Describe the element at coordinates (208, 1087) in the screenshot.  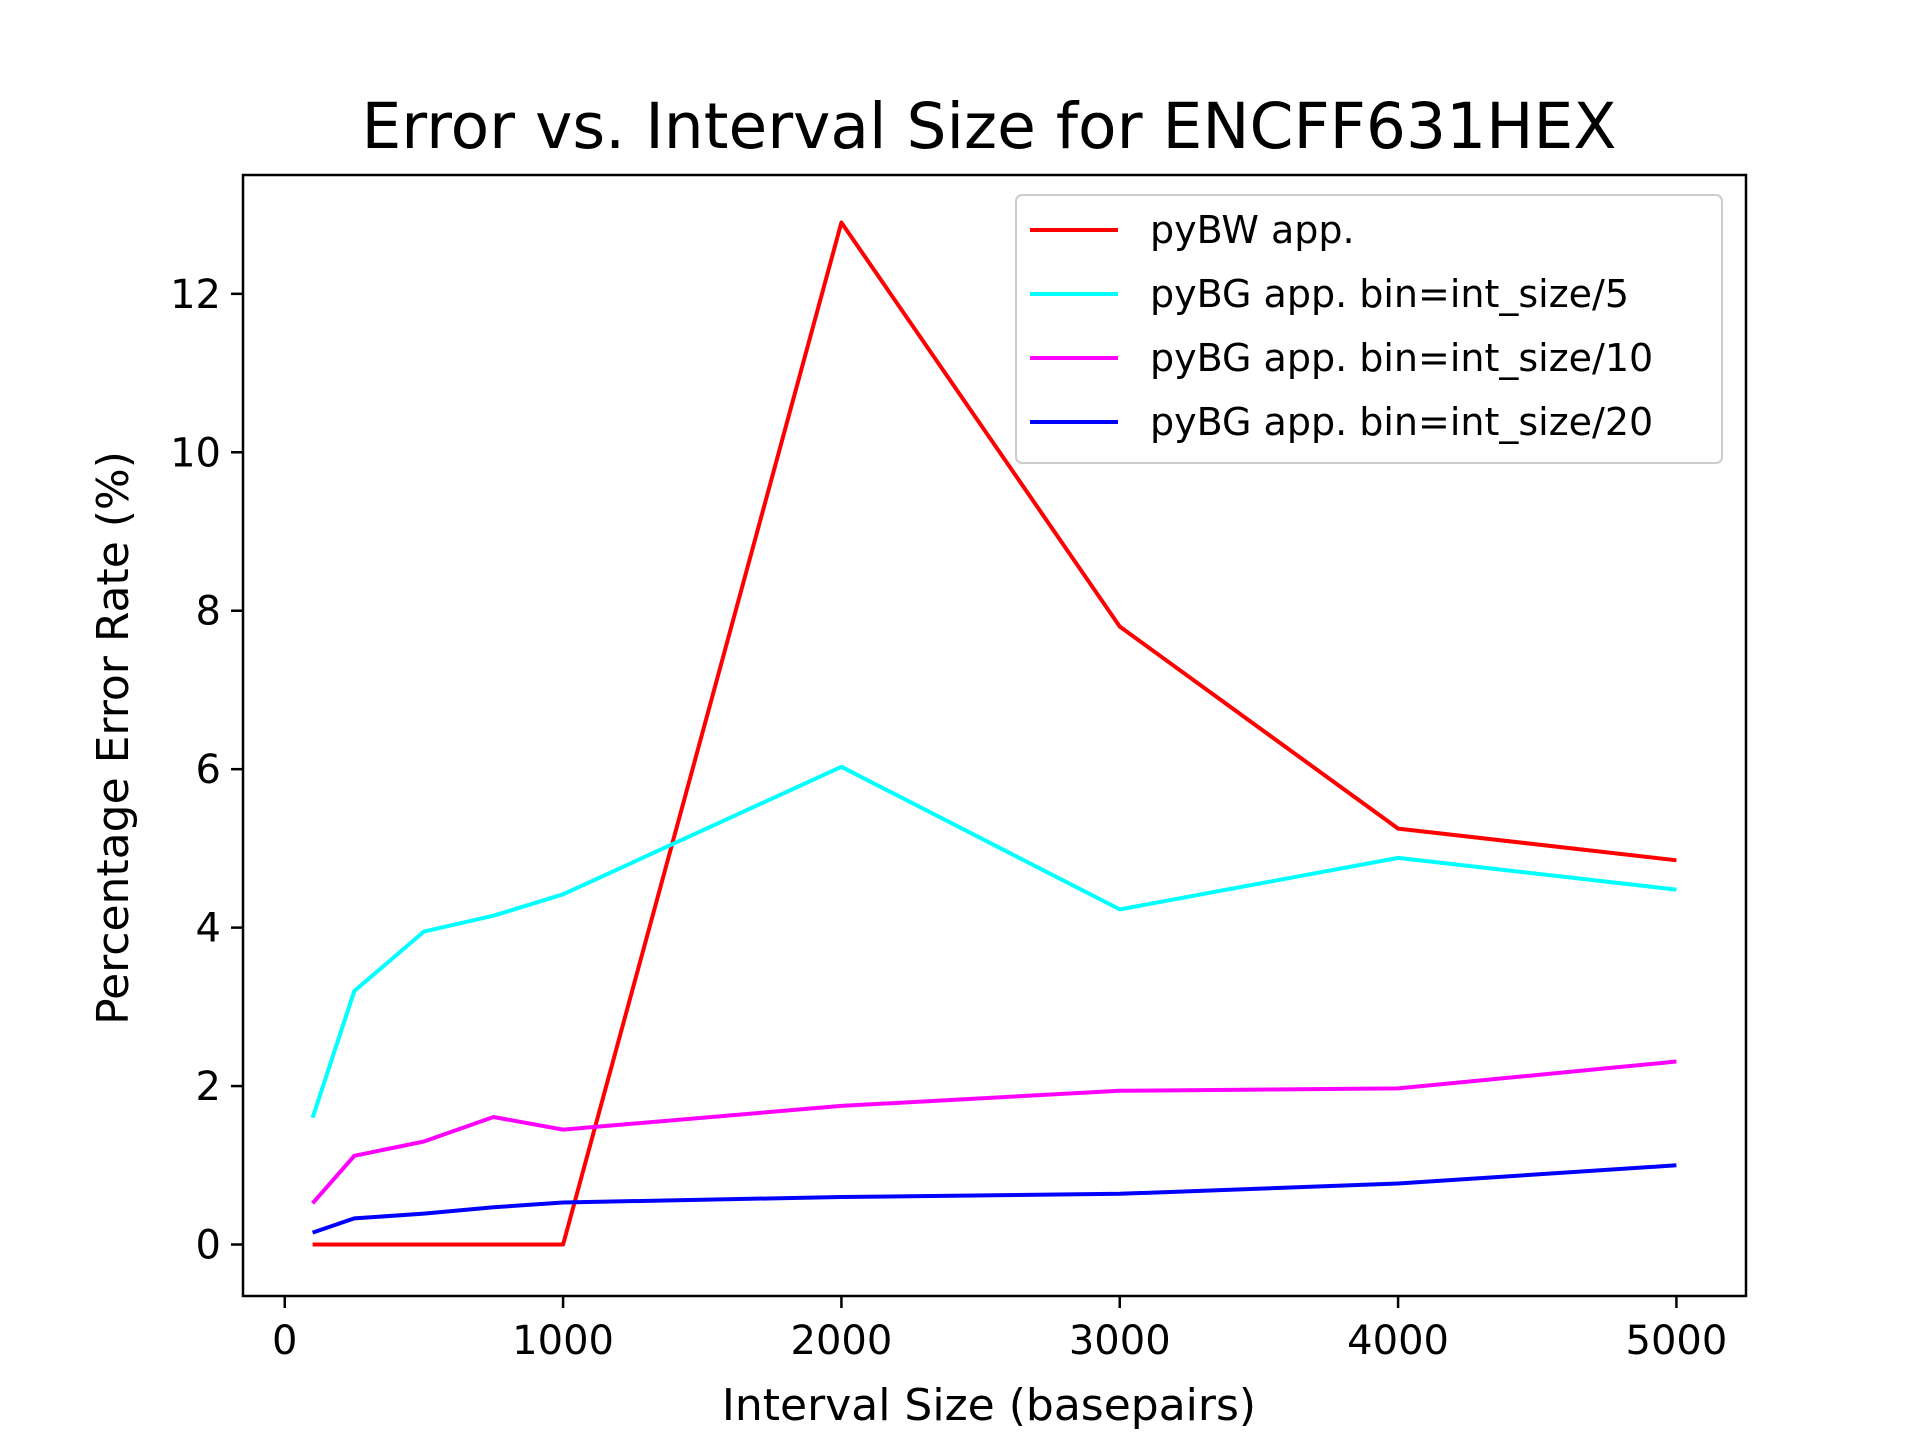
I see `y-tick-label: 2` at that location.